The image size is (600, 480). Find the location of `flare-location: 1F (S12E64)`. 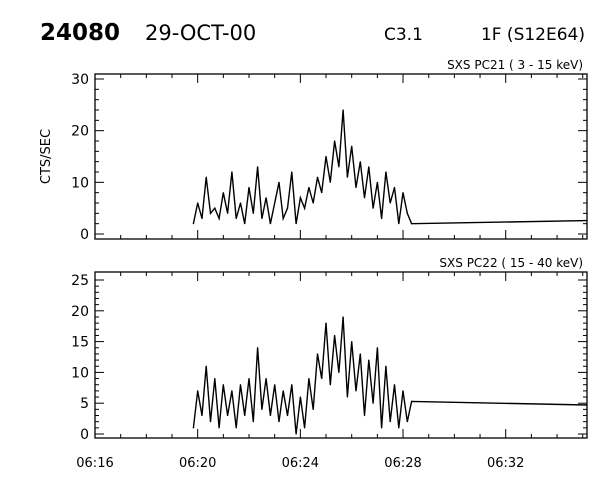

flare-location: 1F (S12E64) is located at coordinates (533, 35).